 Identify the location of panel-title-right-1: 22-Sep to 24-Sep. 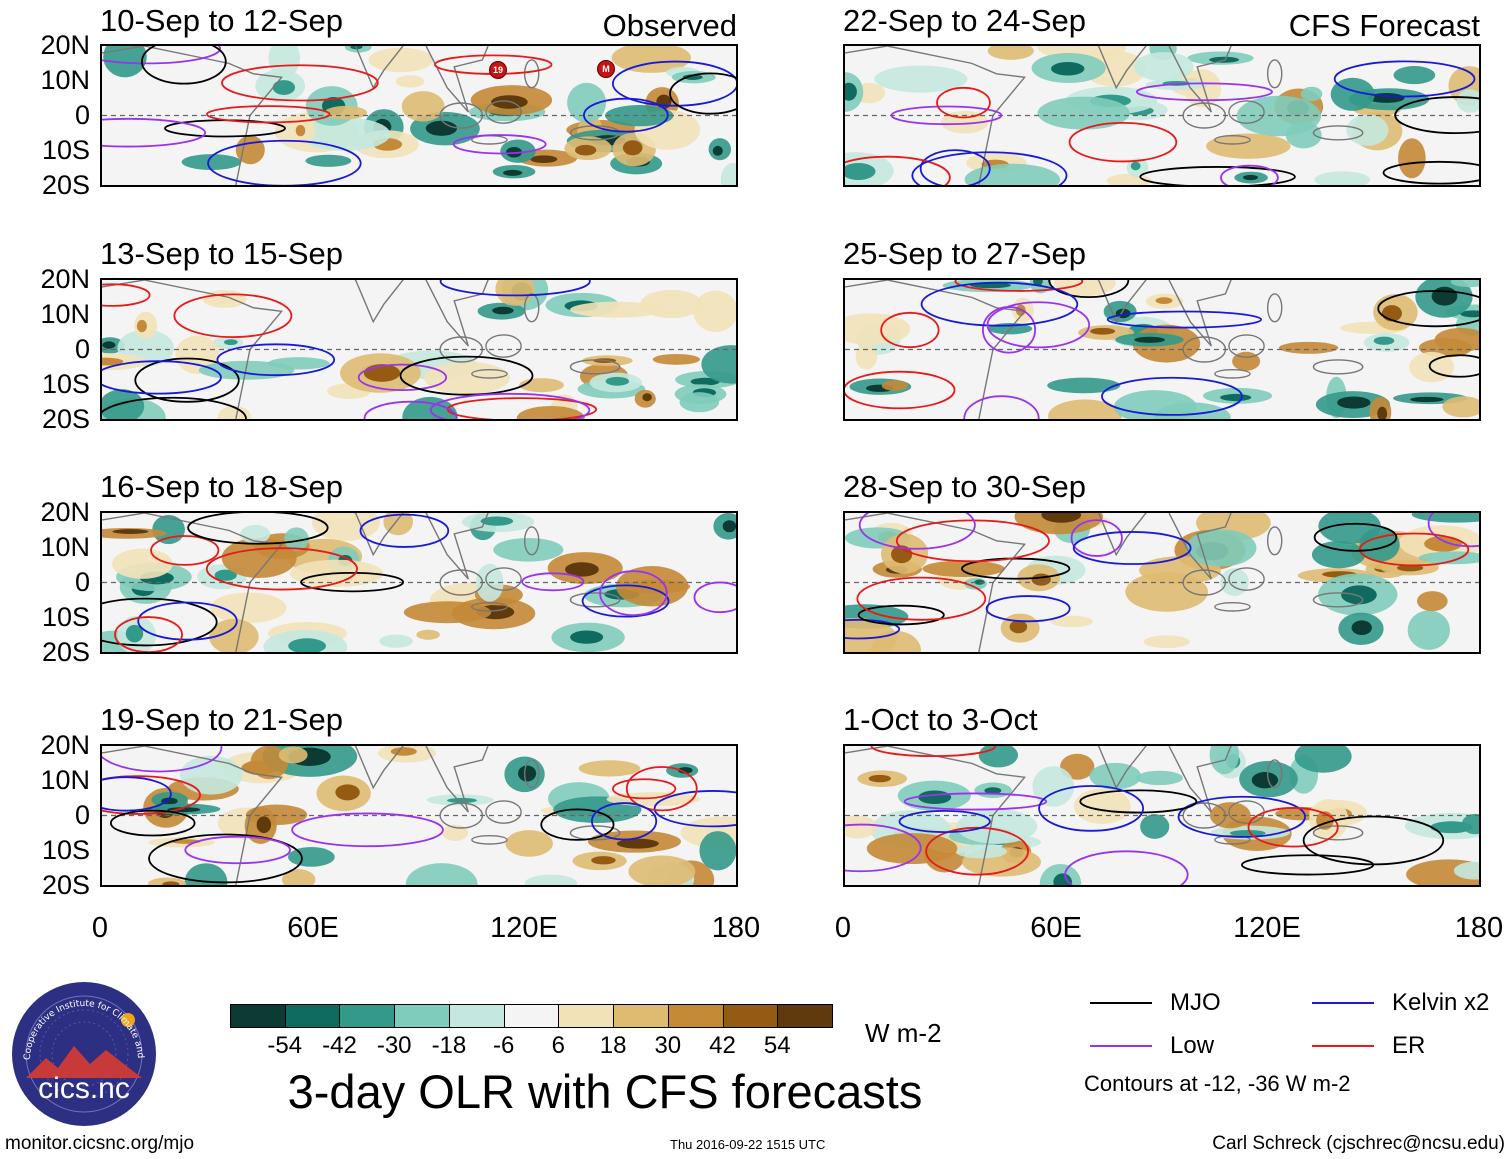
(965, 20).